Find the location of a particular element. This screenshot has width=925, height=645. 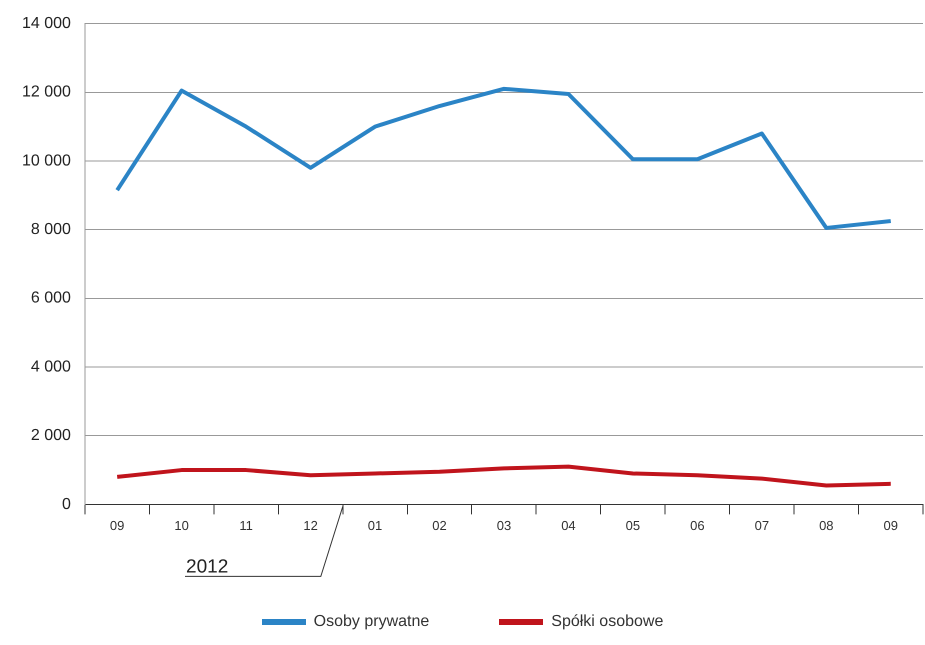

y-tick-label: 2 000 is located at coordinates (51, 435).